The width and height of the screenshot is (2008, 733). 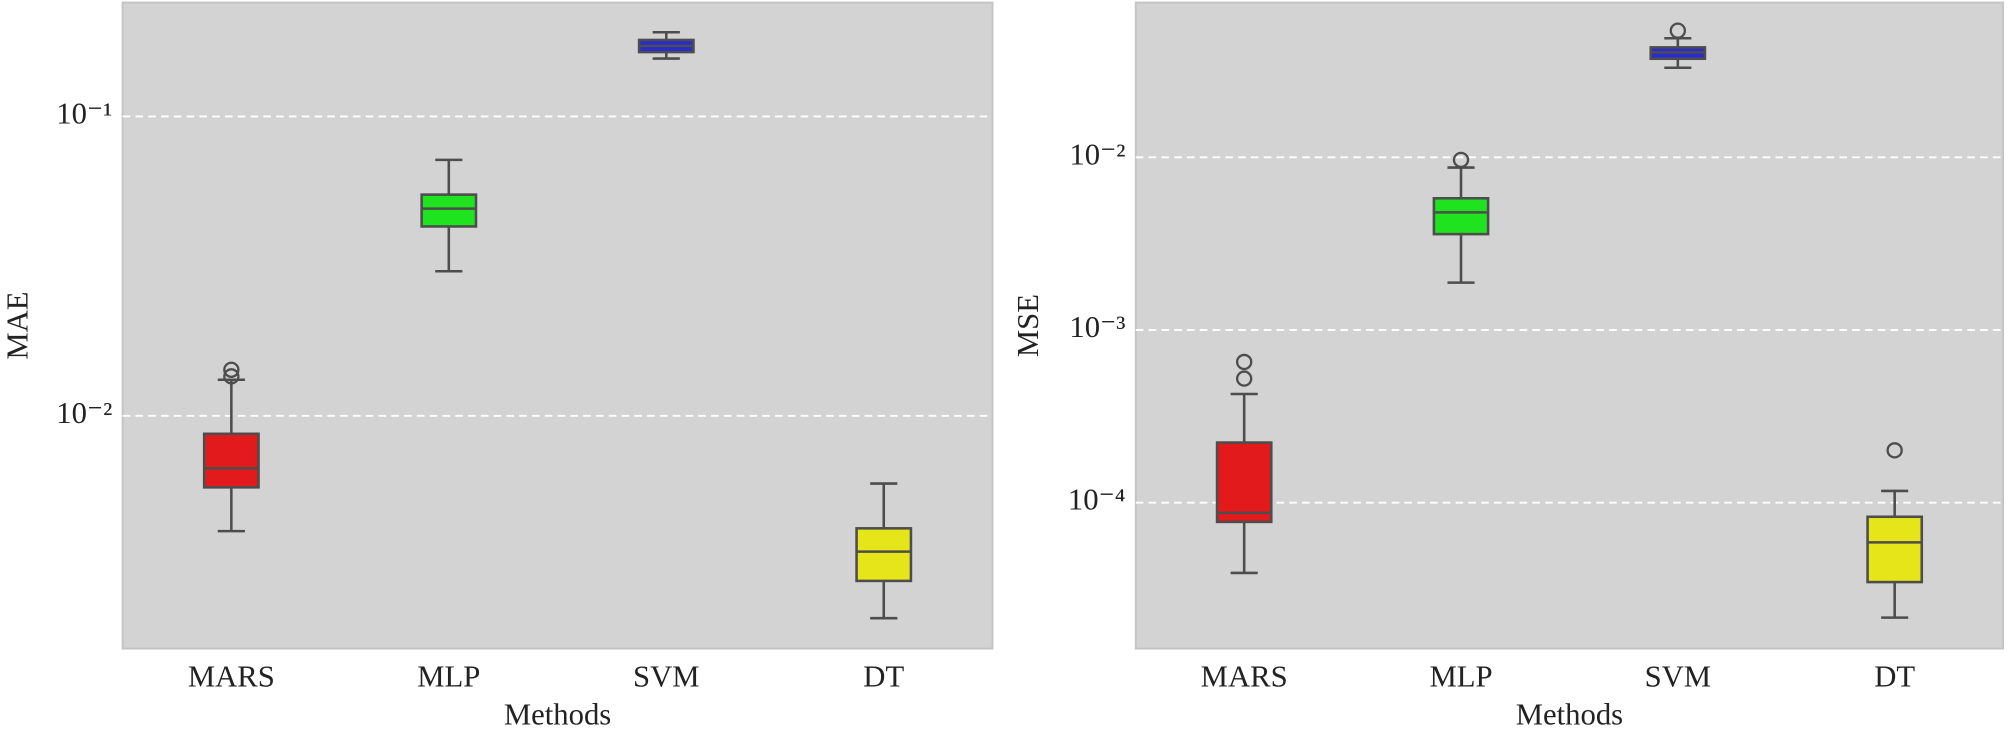 What do you see at coordinates (1097, 327) in the screenshot?
I see `y-tick-label: 10⁻³` at bounding box center [1097, 327].